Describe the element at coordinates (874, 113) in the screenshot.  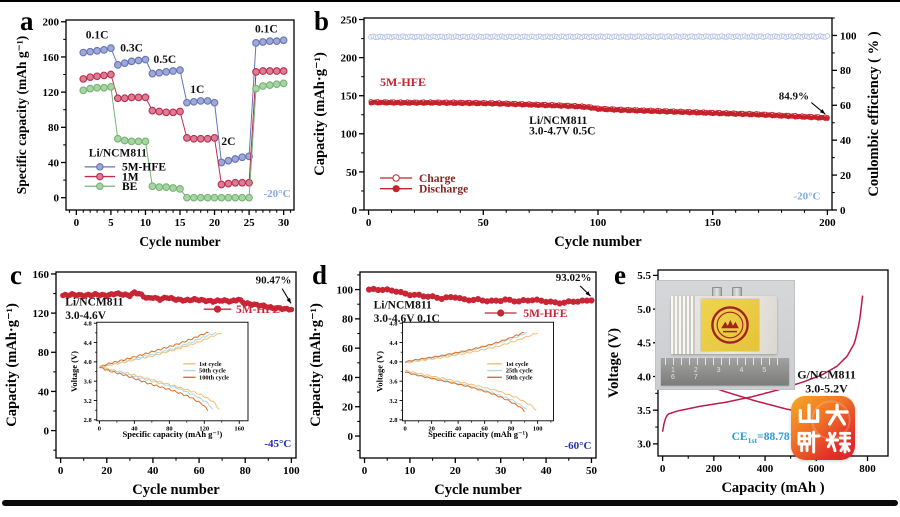
I see `svg-text: Coulombic efficiency ( % )` at that location.